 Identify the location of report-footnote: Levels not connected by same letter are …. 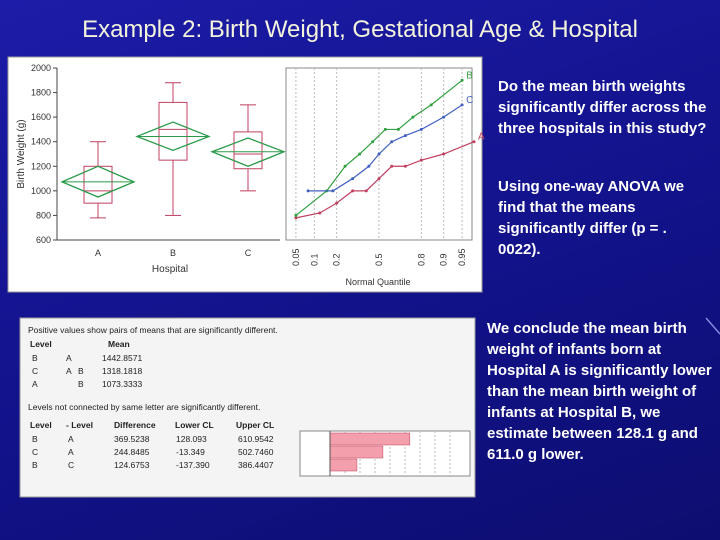
(144, 407).